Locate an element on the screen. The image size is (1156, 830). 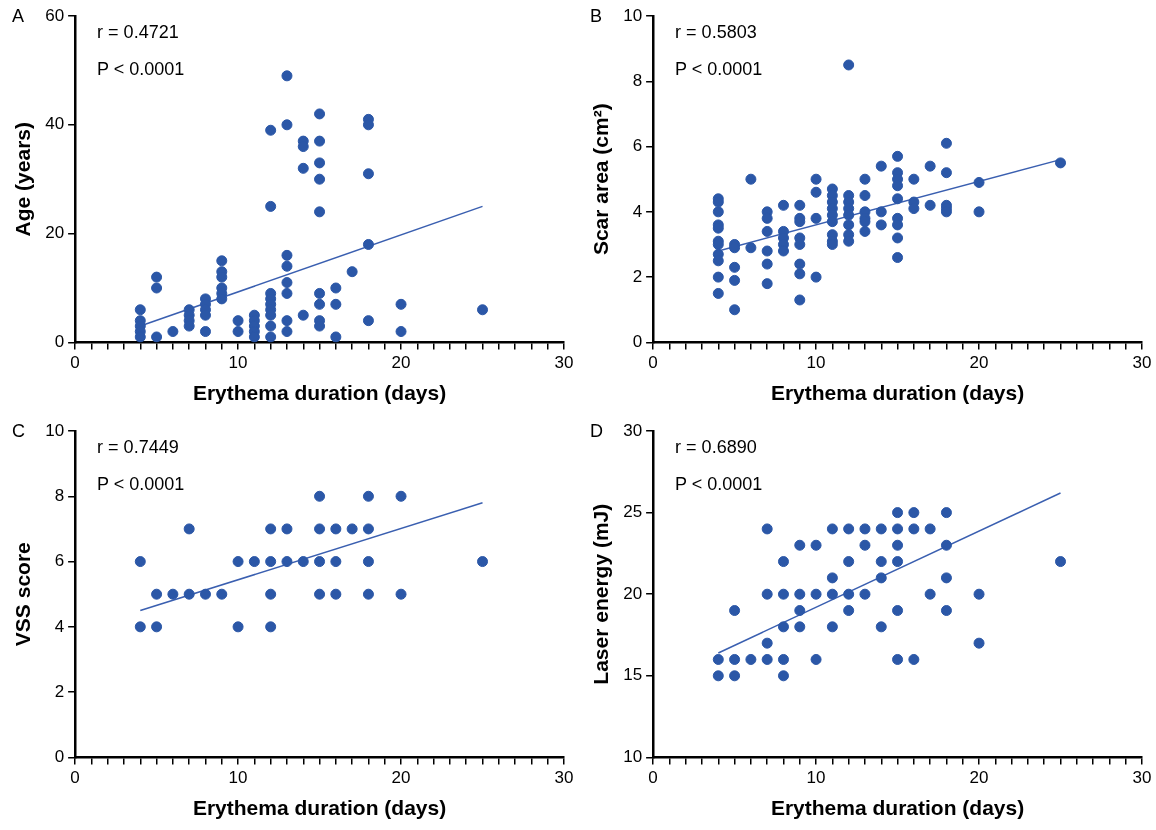
y-tick-label: 2 is located at coordinates (59, 691).